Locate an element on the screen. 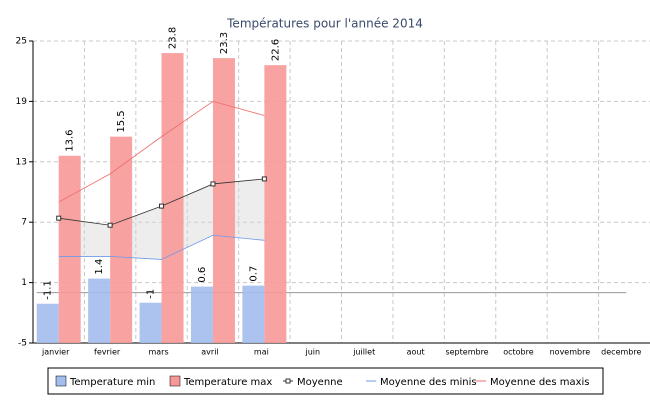 The image size is (650, 404). legend-box is located at coordinates (325, 381).